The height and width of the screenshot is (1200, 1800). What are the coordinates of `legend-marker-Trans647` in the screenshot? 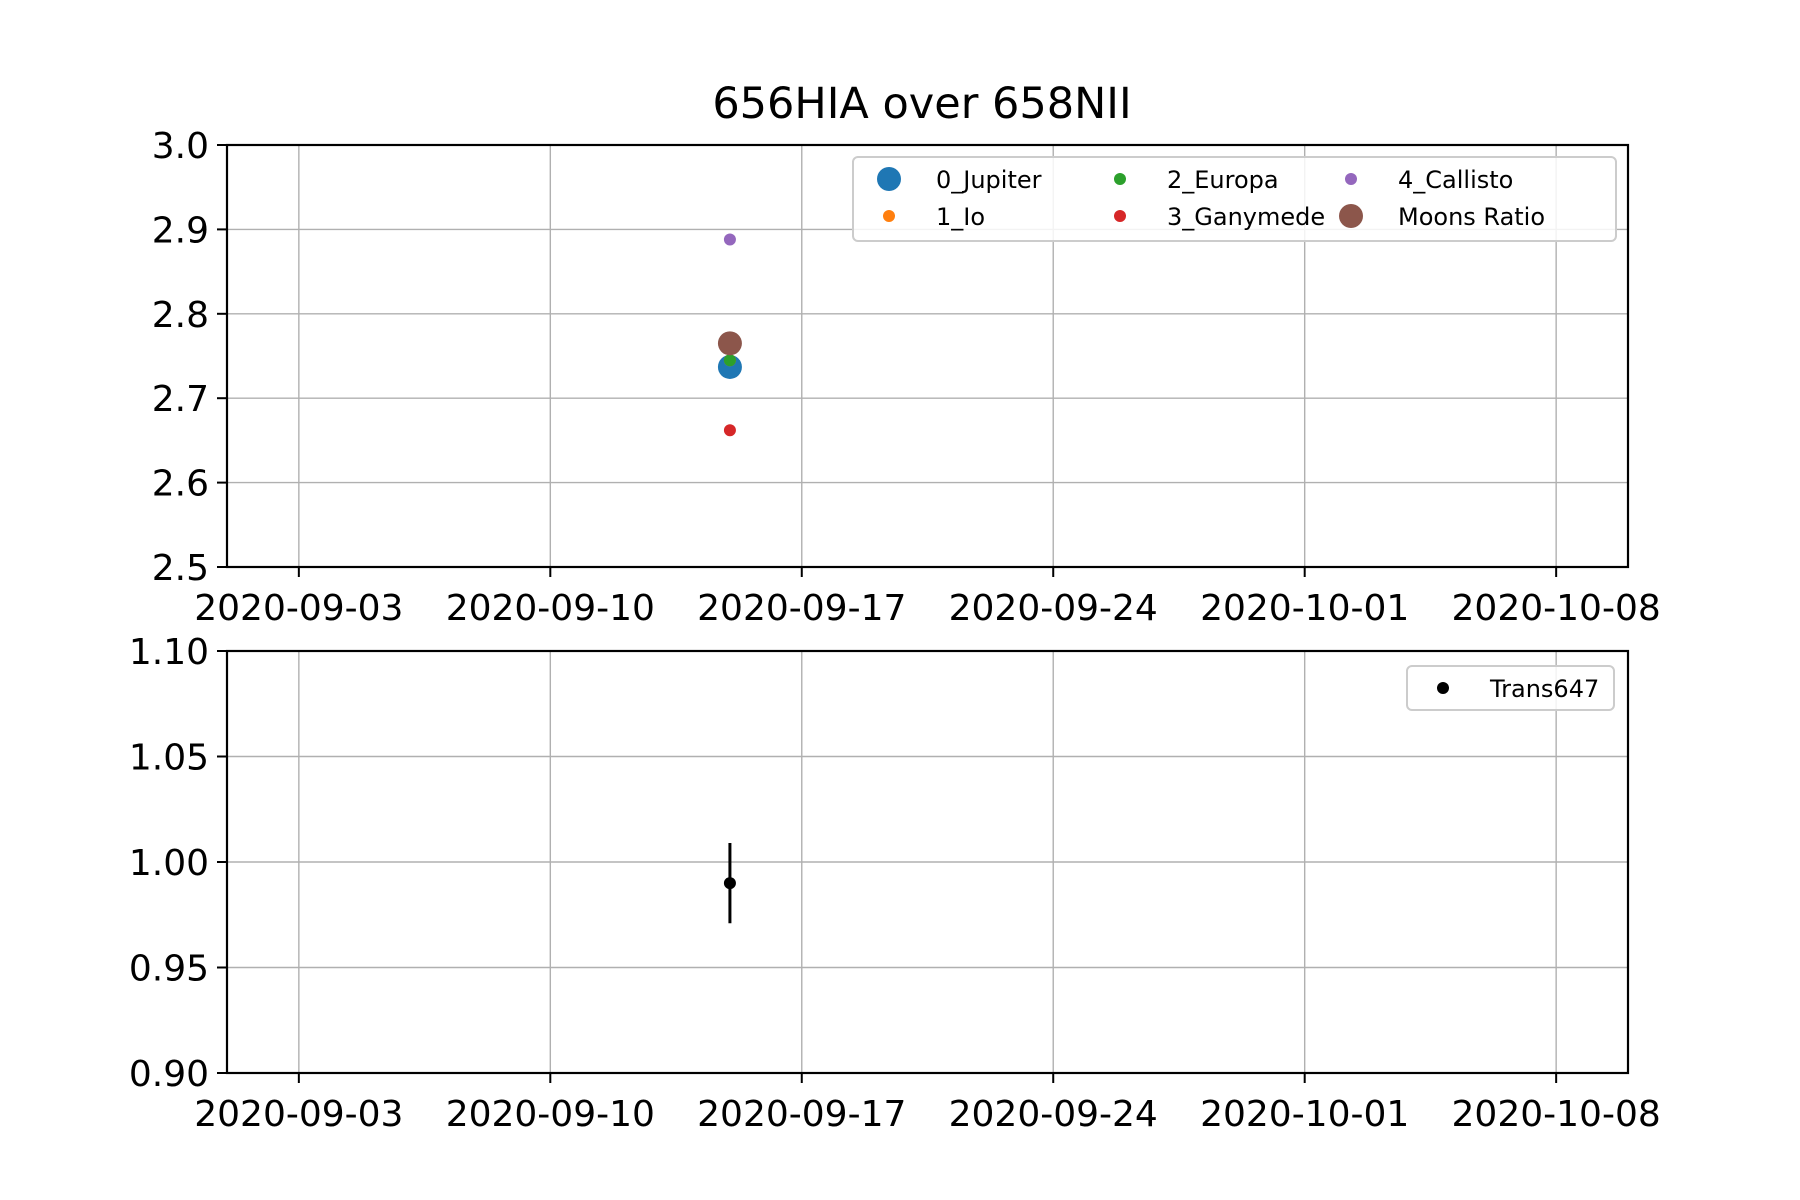 It's located at (1443, 688).